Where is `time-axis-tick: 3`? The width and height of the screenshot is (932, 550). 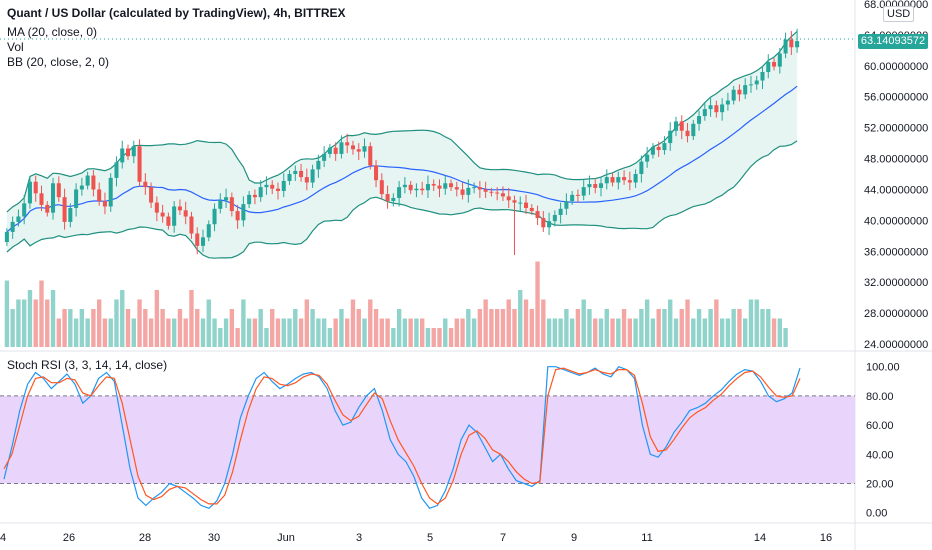
time-axis-tick: 3 is located at coordinates (359, 538).